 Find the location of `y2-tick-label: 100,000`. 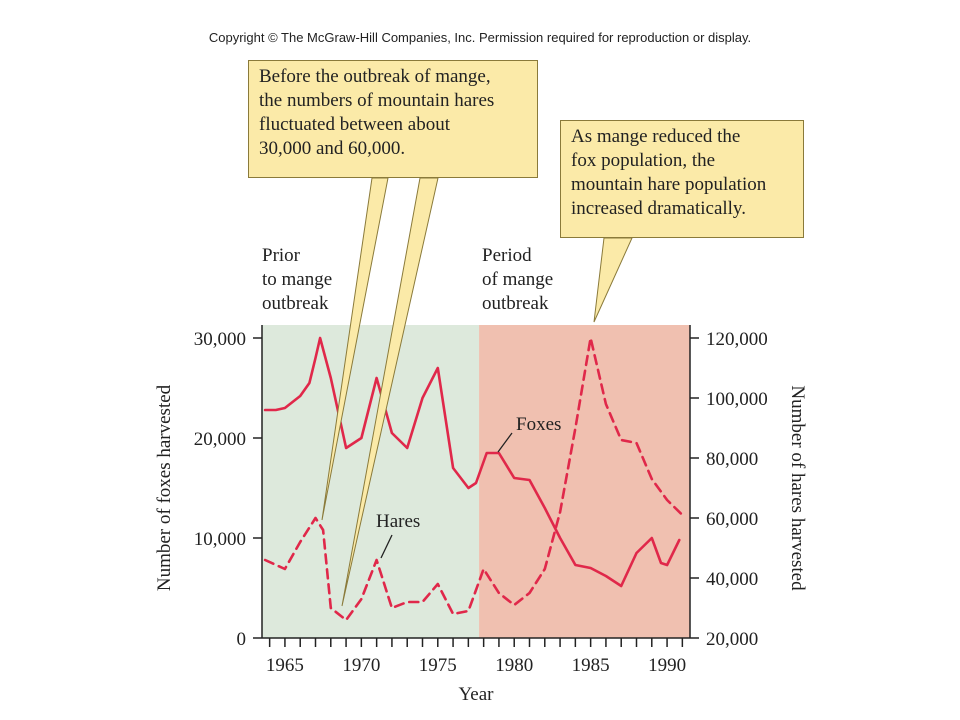

y2-tick-label: 100,000 is located at coordinates (737, 399).